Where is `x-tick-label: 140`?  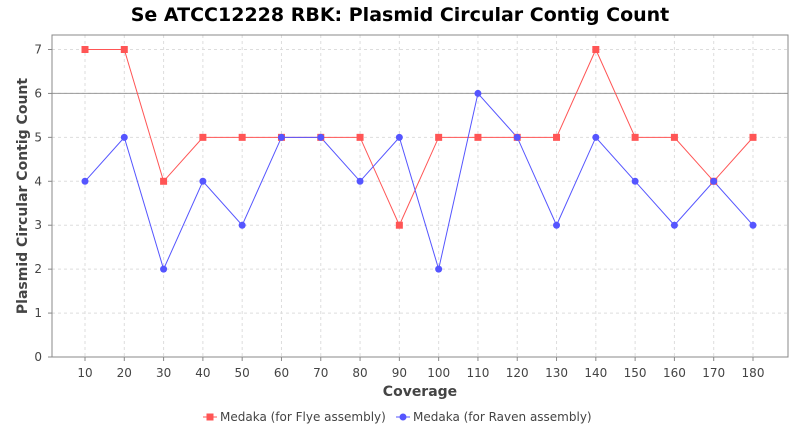 x-tick-label: 140 is located at coordinates (595, 373).